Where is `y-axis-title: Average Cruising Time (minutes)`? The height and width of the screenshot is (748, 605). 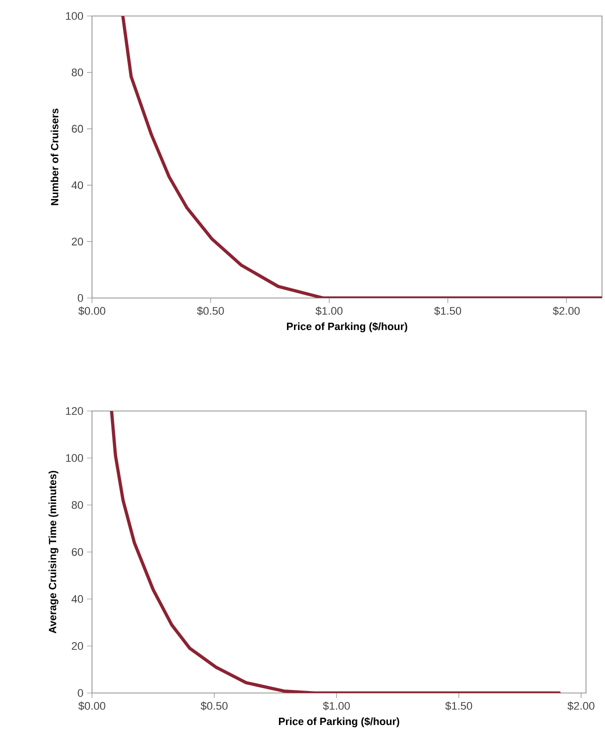 y-axis-title: Average Cruising Time (minutes) is located at coordinates (53, 552).